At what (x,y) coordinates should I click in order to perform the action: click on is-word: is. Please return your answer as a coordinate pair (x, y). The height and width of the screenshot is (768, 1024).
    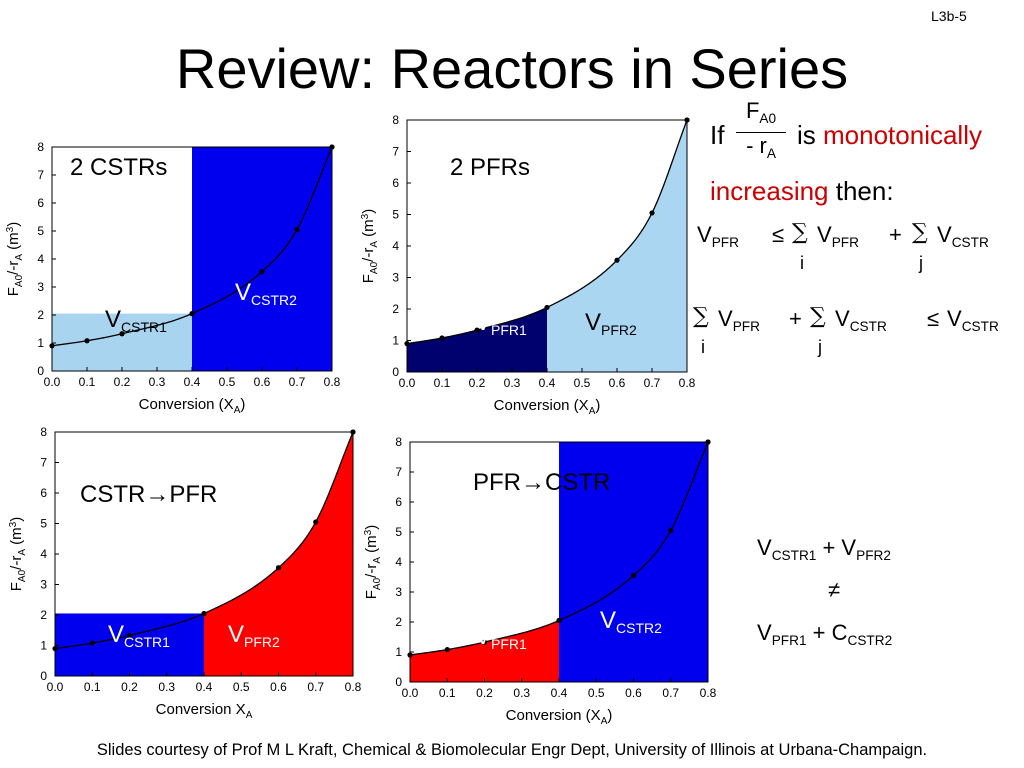
    Looking at the image, I should click on (806, 135).